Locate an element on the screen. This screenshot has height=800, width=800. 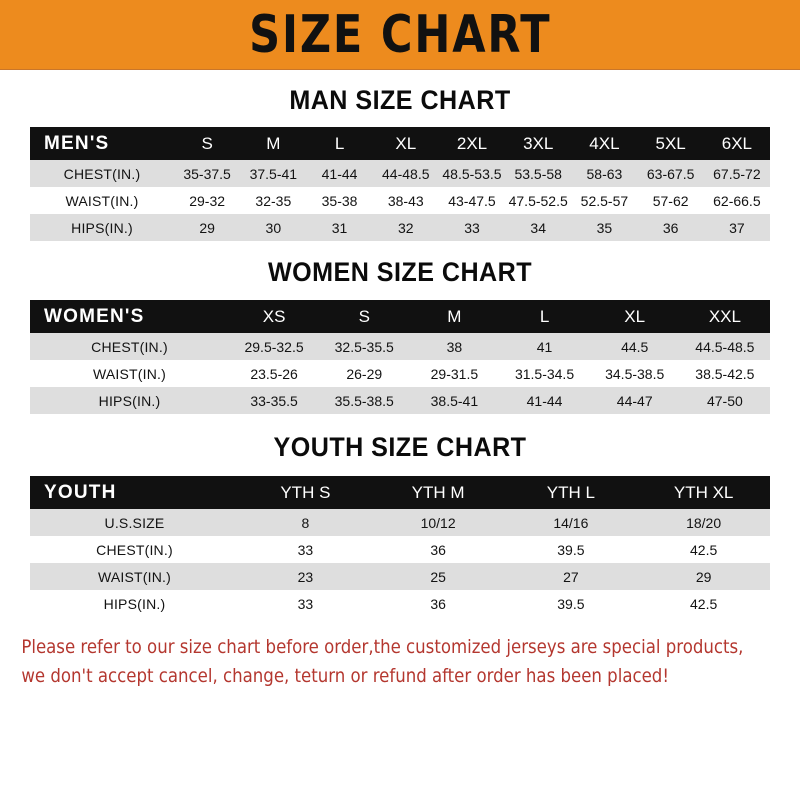
women-cell: 38.5-42.5 is located at coordinates (725, 373).